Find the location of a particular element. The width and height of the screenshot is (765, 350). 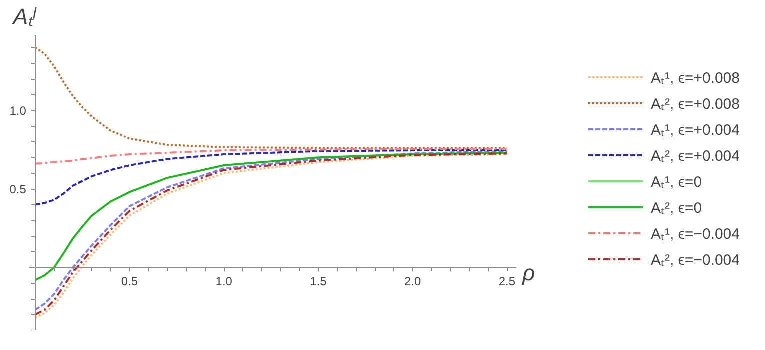

x-tick-label: 1.5 is located at coordinates (319, 281).